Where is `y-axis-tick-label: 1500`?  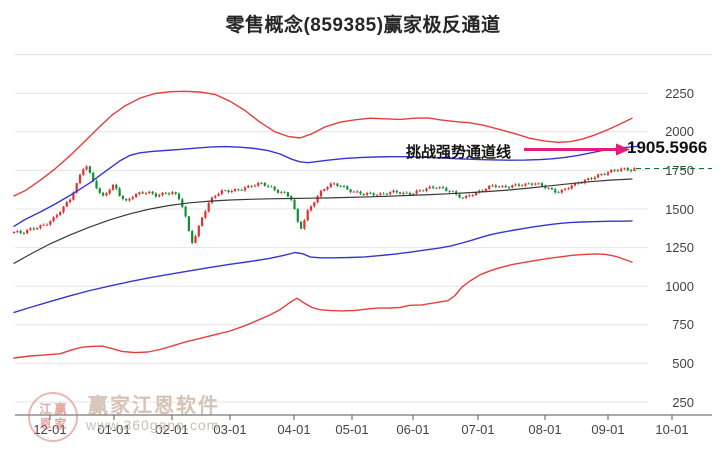 y-axis-tick-label: 1500 is located at coordinates (679, 209).